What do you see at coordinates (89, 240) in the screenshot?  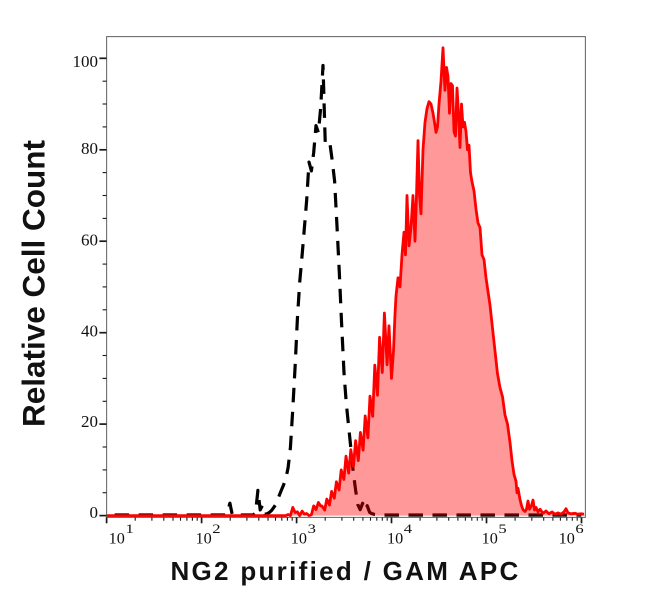 I see `svg-text: 60` at bounding box center [89, 240].